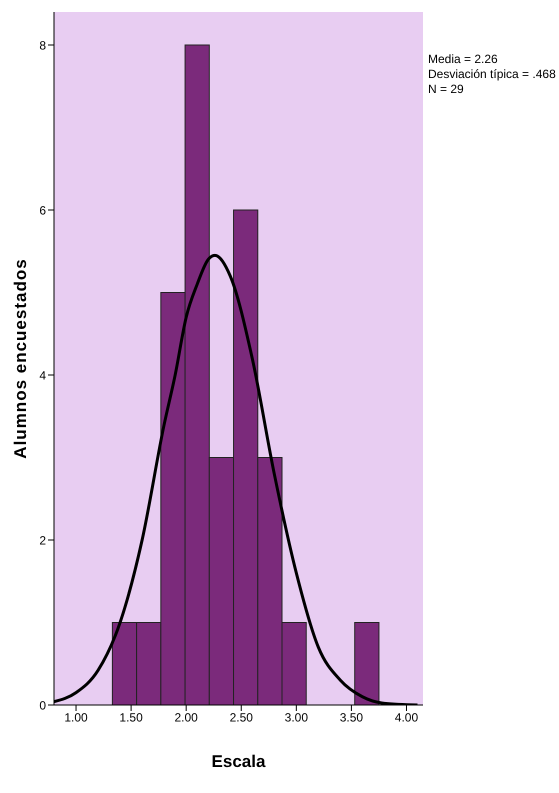 The width and height of the screenshot is (559, 793). Describe the element at coordinates (406, 717) in the screenshot. I see `x-tick-label: 4.00` at that location.